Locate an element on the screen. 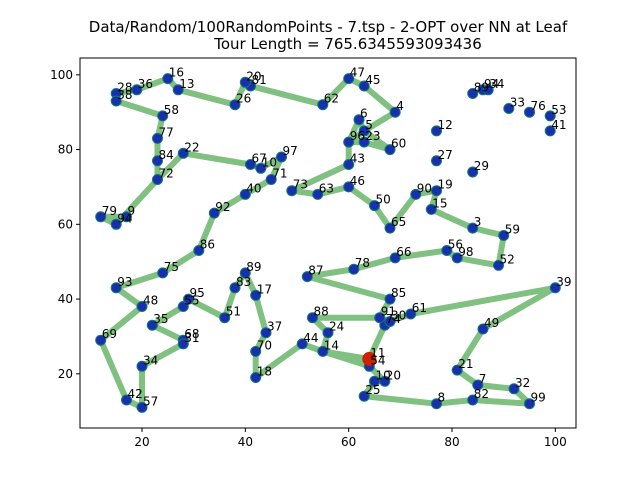 Image resolution: width=640 pixels, height=480 pixels. point-label: 29 is located at coordinates (481, 166).